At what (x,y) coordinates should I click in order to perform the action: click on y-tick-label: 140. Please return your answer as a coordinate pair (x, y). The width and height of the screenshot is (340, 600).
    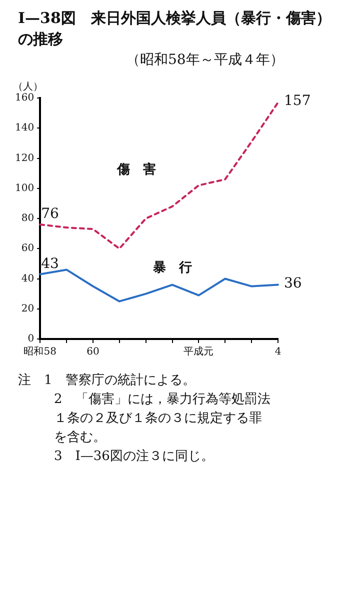
    Looking at the image, I should click on (24, 128).